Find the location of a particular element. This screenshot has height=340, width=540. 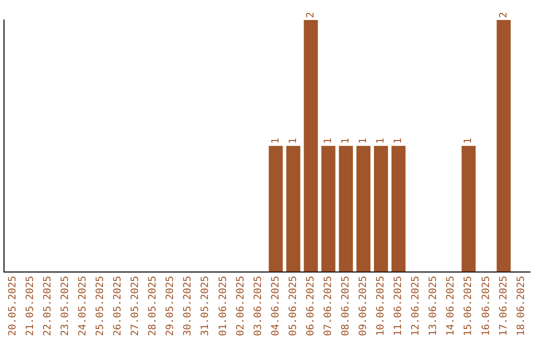

x-tick-label: 25.05.2025 is located at coordinates (100, 306).